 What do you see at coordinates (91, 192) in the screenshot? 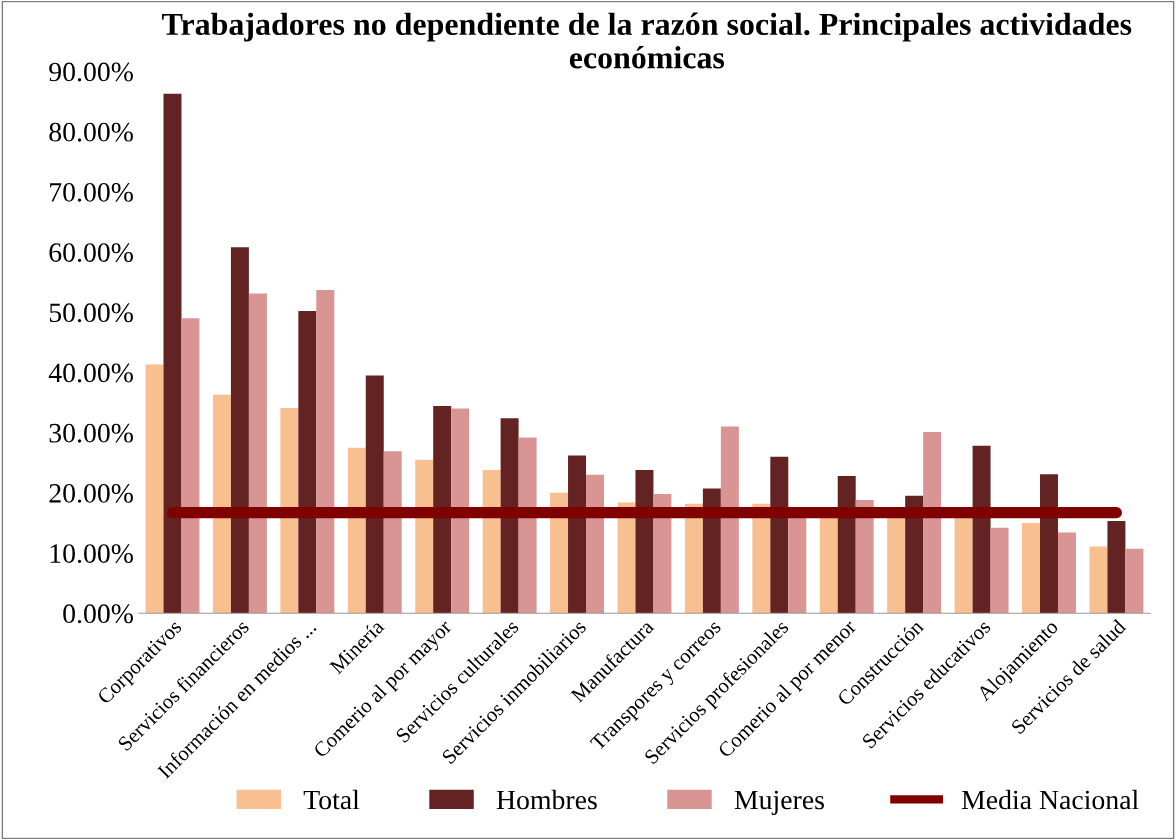
I see `y-tick-label: 70.00%` at bounding box center [91, 192].